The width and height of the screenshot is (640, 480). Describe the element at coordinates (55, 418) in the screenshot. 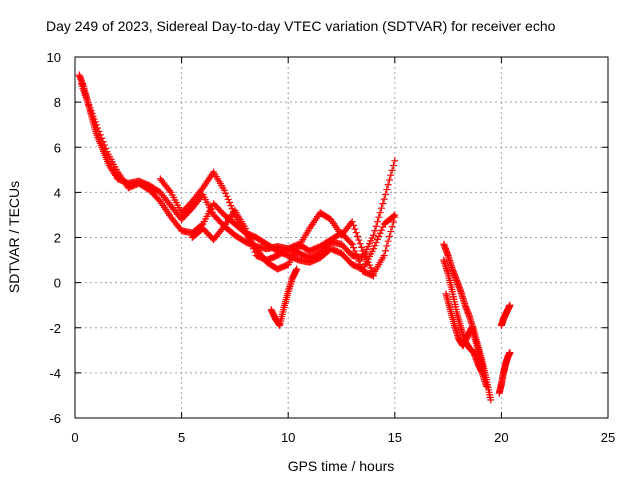

I see `y-tick-label: -6` at that location.